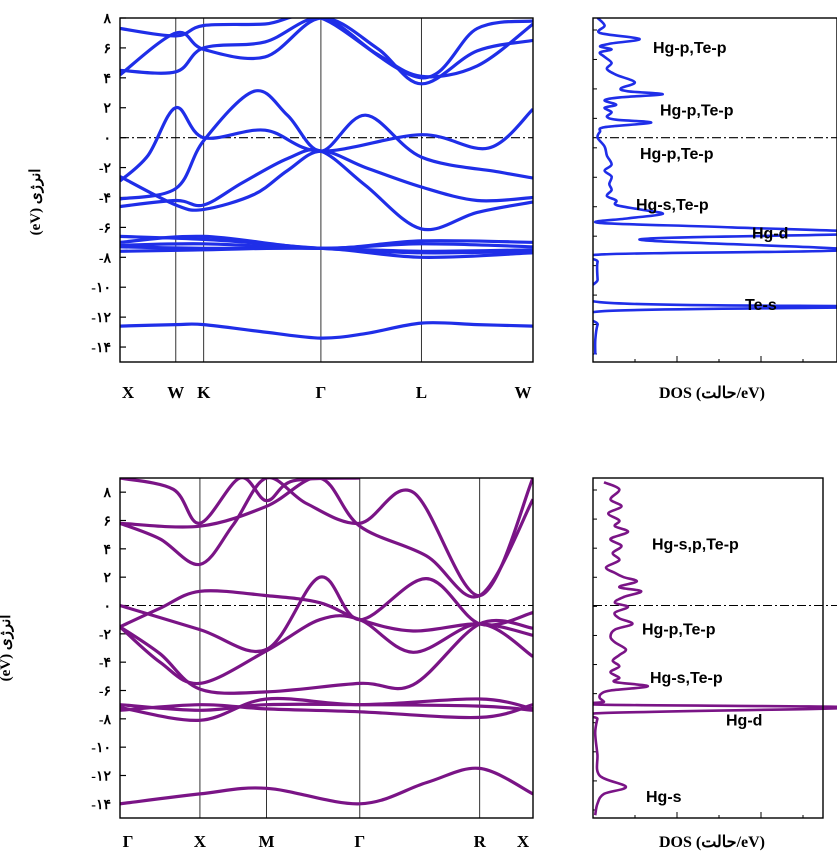  Describe the element at coordinates (695, 545) in the screenshot. I see `dos-annotation: Hg-s,p,Te-p` at that location.